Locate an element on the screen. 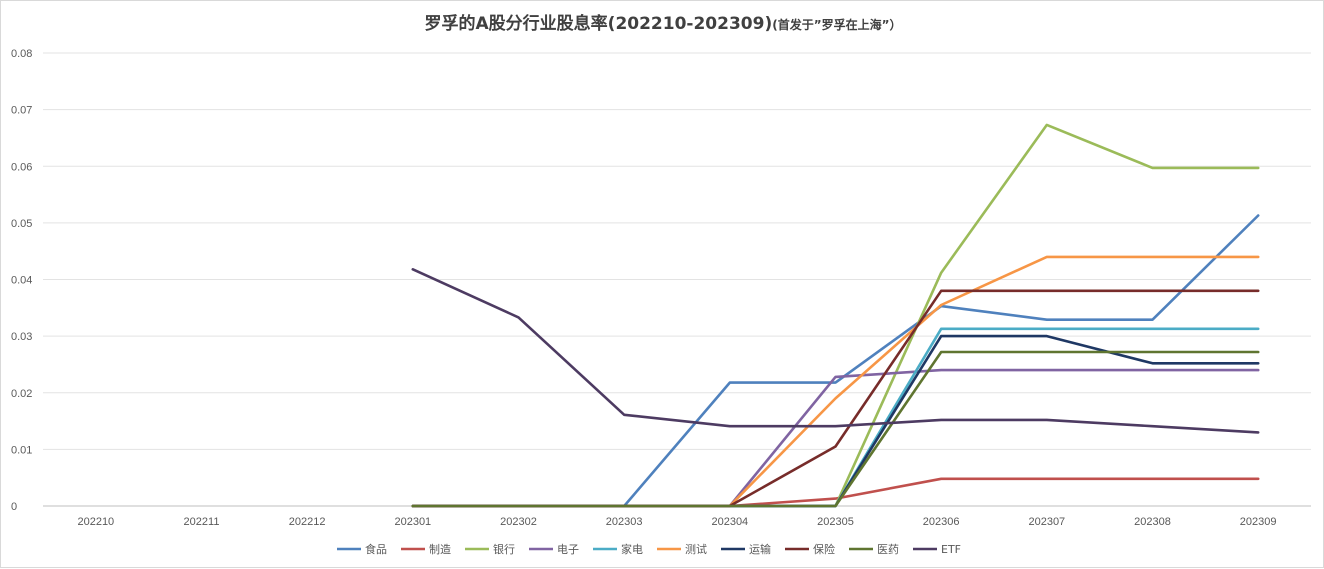  y-axis-ticks: 0 0.01 0.02 0.03 0.04 0.05 0.06 0.07 0.08 is located at coordinates (21, 280).